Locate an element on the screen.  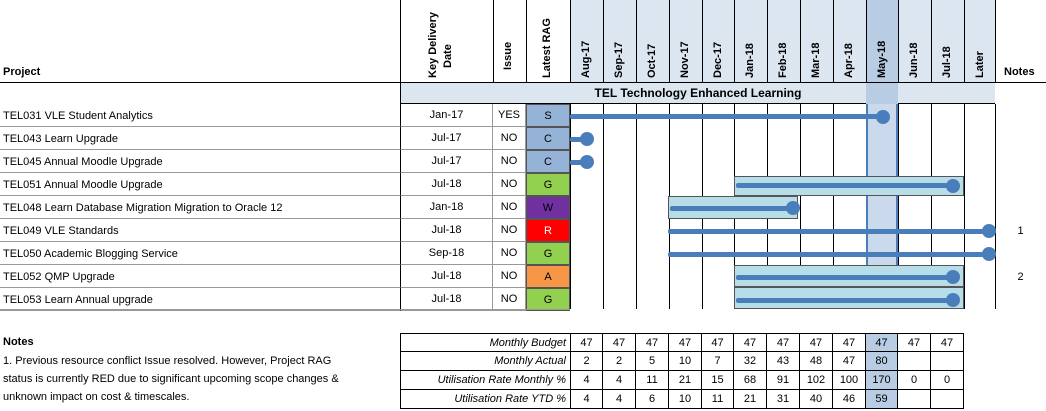
header-notes-border is located at coordinates (995, 41).